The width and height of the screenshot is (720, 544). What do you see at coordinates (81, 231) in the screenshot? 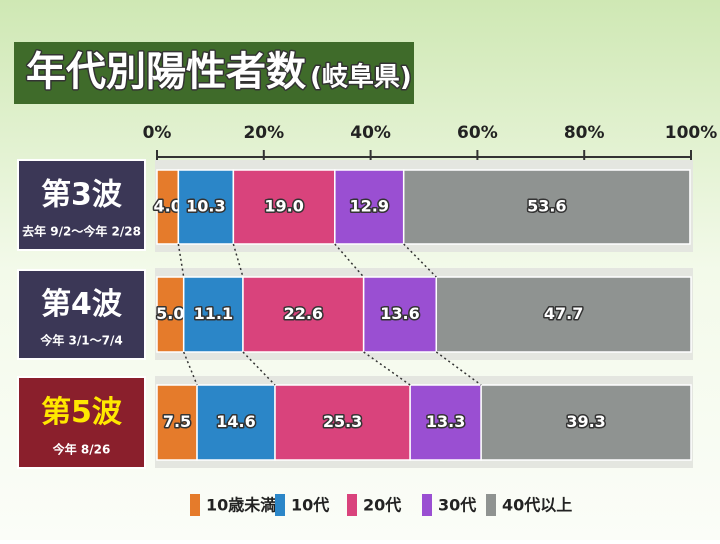
I see `category-date: 去年 9/2〜今年 2/28` at bounding box center [81, 231].